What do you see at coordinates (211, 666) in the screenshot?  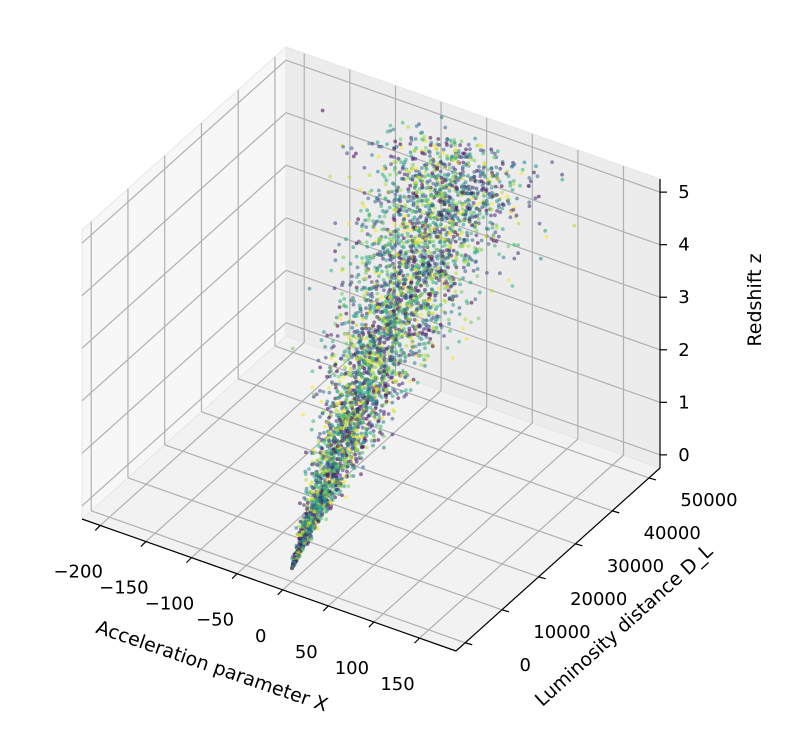 I see `x-axis-label: Acceleration parameter X` at bounding box center [211, 666].